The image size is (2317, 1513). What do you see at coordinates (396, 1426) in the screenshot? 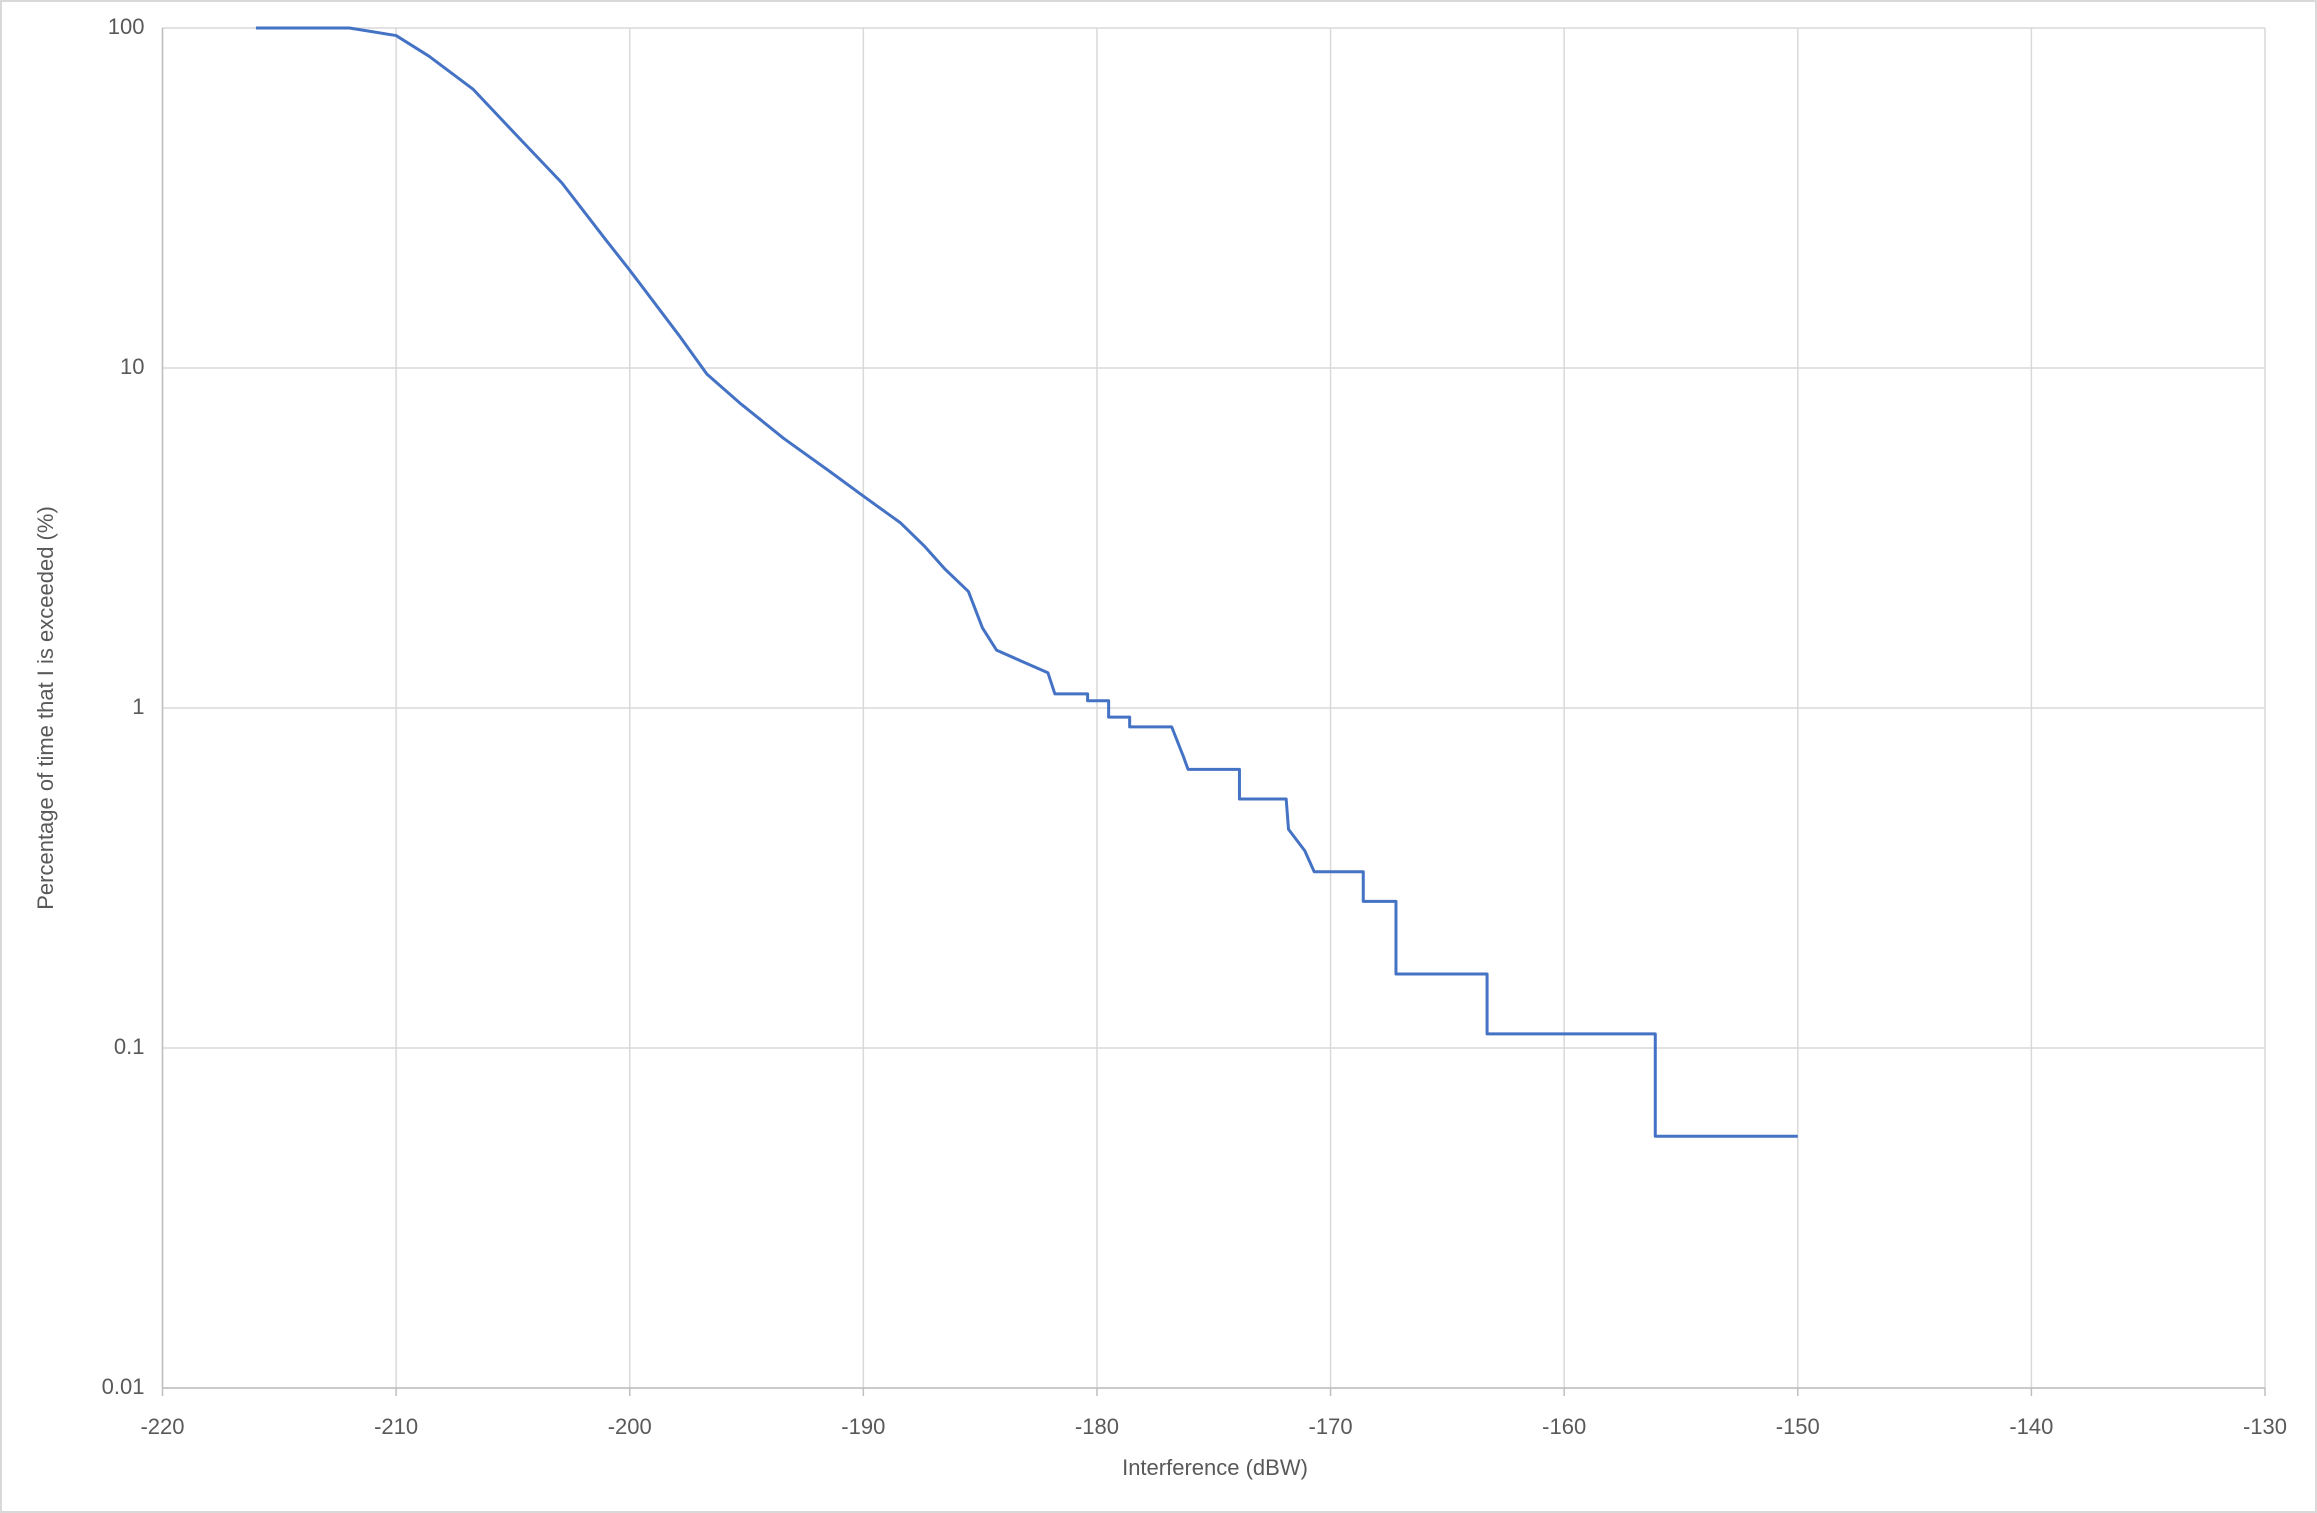
I see `x-tick-label: -210` at bounding box center [396, 1426].